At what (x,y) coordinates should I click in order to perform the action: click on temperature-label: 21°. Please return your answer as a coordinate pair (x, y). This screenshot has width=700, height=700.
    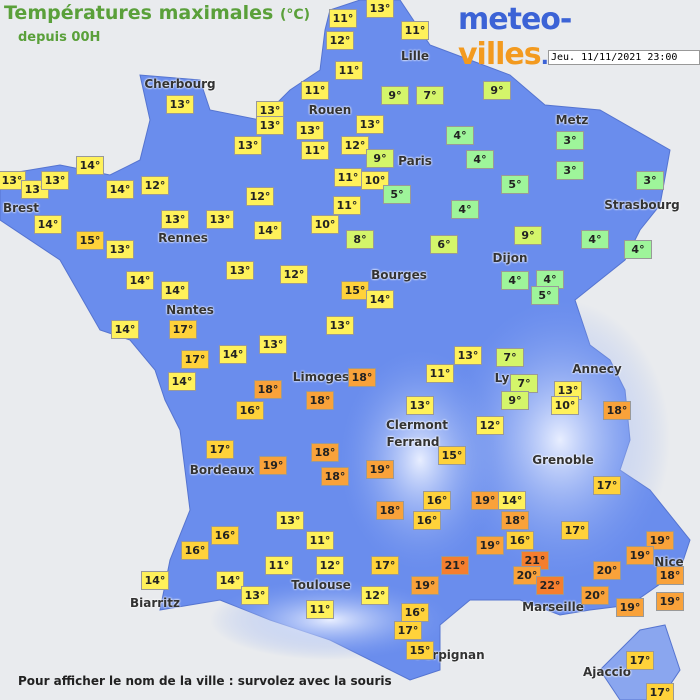
    Looking at the image, I should click on (455, 565).